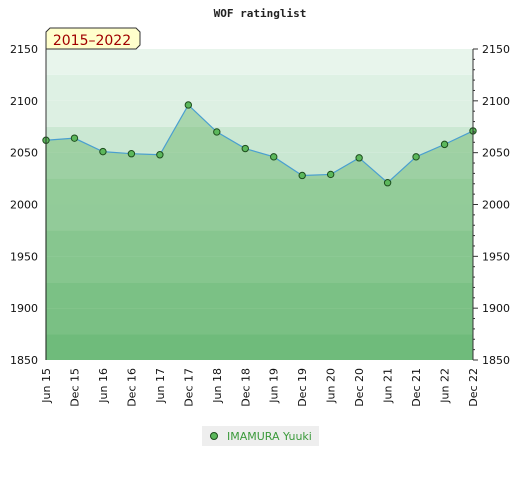  I want to click on x-tick-label: Dec 21, so click(416, 387).